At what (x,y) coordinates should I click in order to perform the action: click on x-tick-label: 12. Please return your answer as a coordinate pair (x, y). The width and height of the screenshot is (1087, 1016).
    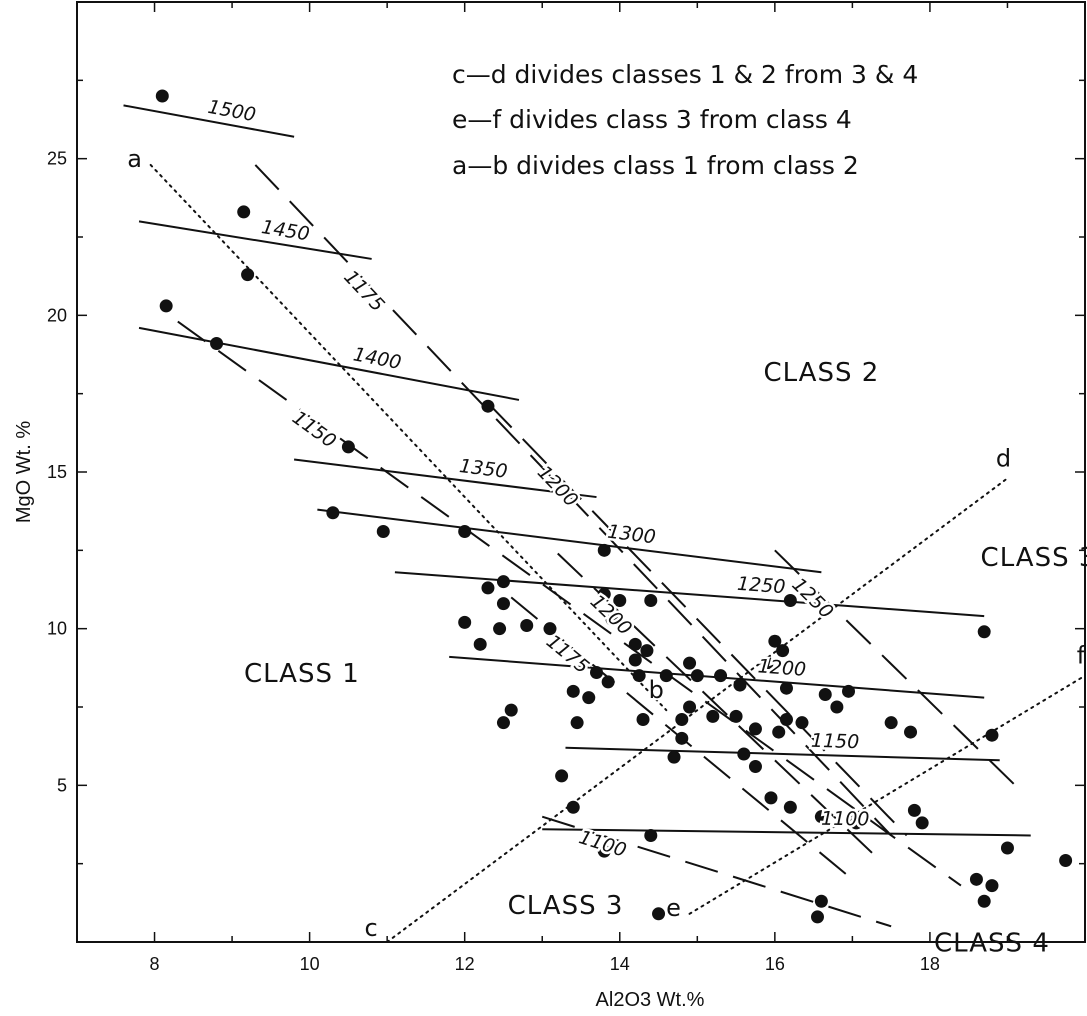
    Looking at the image, I should click on (465, 964).